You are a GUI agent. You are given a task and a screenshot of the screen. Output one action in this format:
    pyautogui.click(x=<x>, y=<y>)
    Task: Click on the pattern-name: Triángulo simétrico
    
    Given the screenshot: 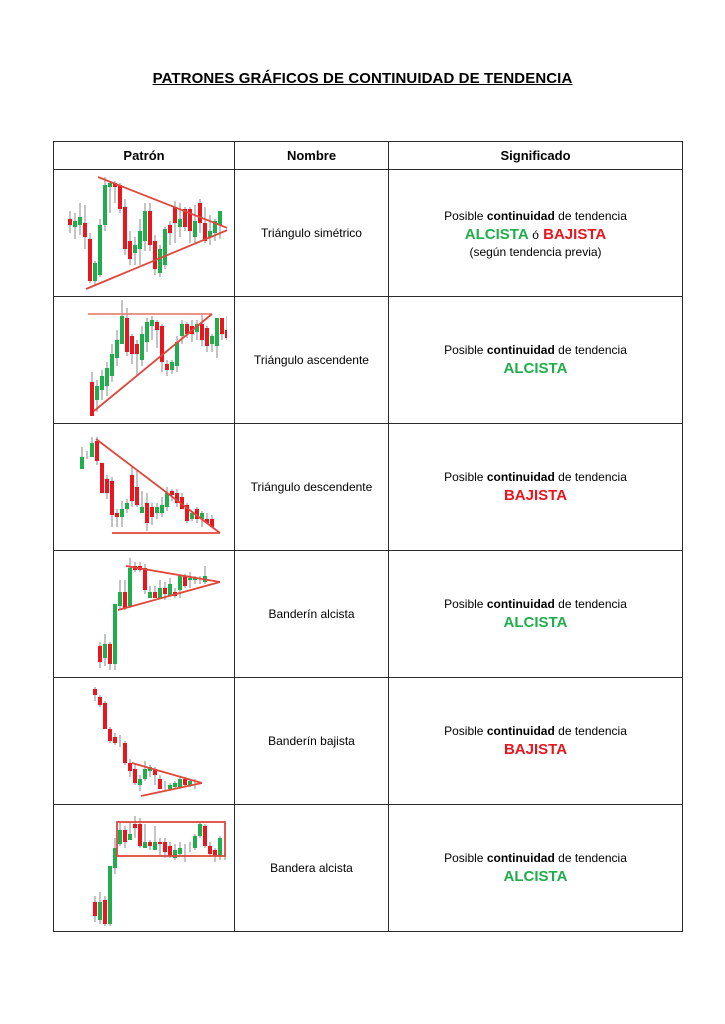 What is the action you would take?
    pyautogui.click(x=311, y=233)
    